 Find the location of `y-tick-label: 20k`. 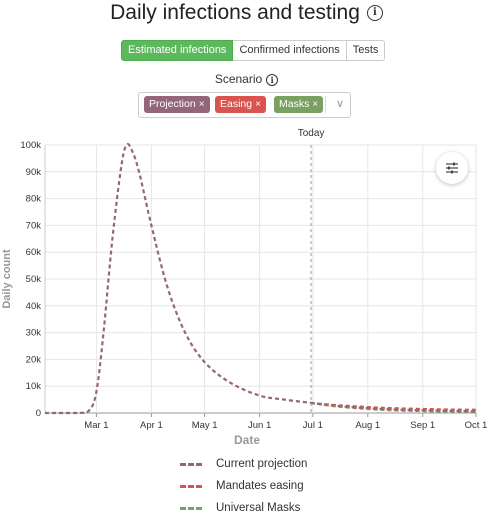

y-tick-label: 20k is located at coordinates (34, 359).